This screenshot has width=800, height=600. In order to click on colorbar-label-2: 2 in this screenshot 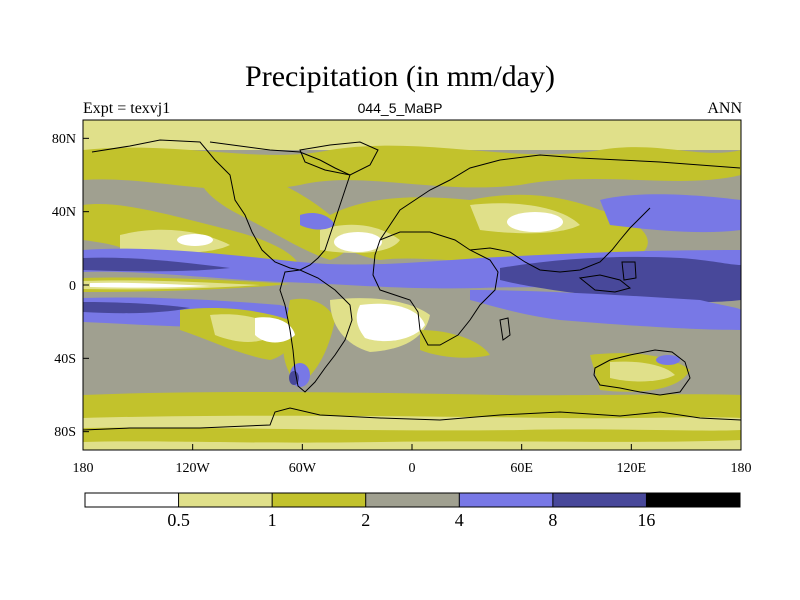, I will do `click(365, 520)`.